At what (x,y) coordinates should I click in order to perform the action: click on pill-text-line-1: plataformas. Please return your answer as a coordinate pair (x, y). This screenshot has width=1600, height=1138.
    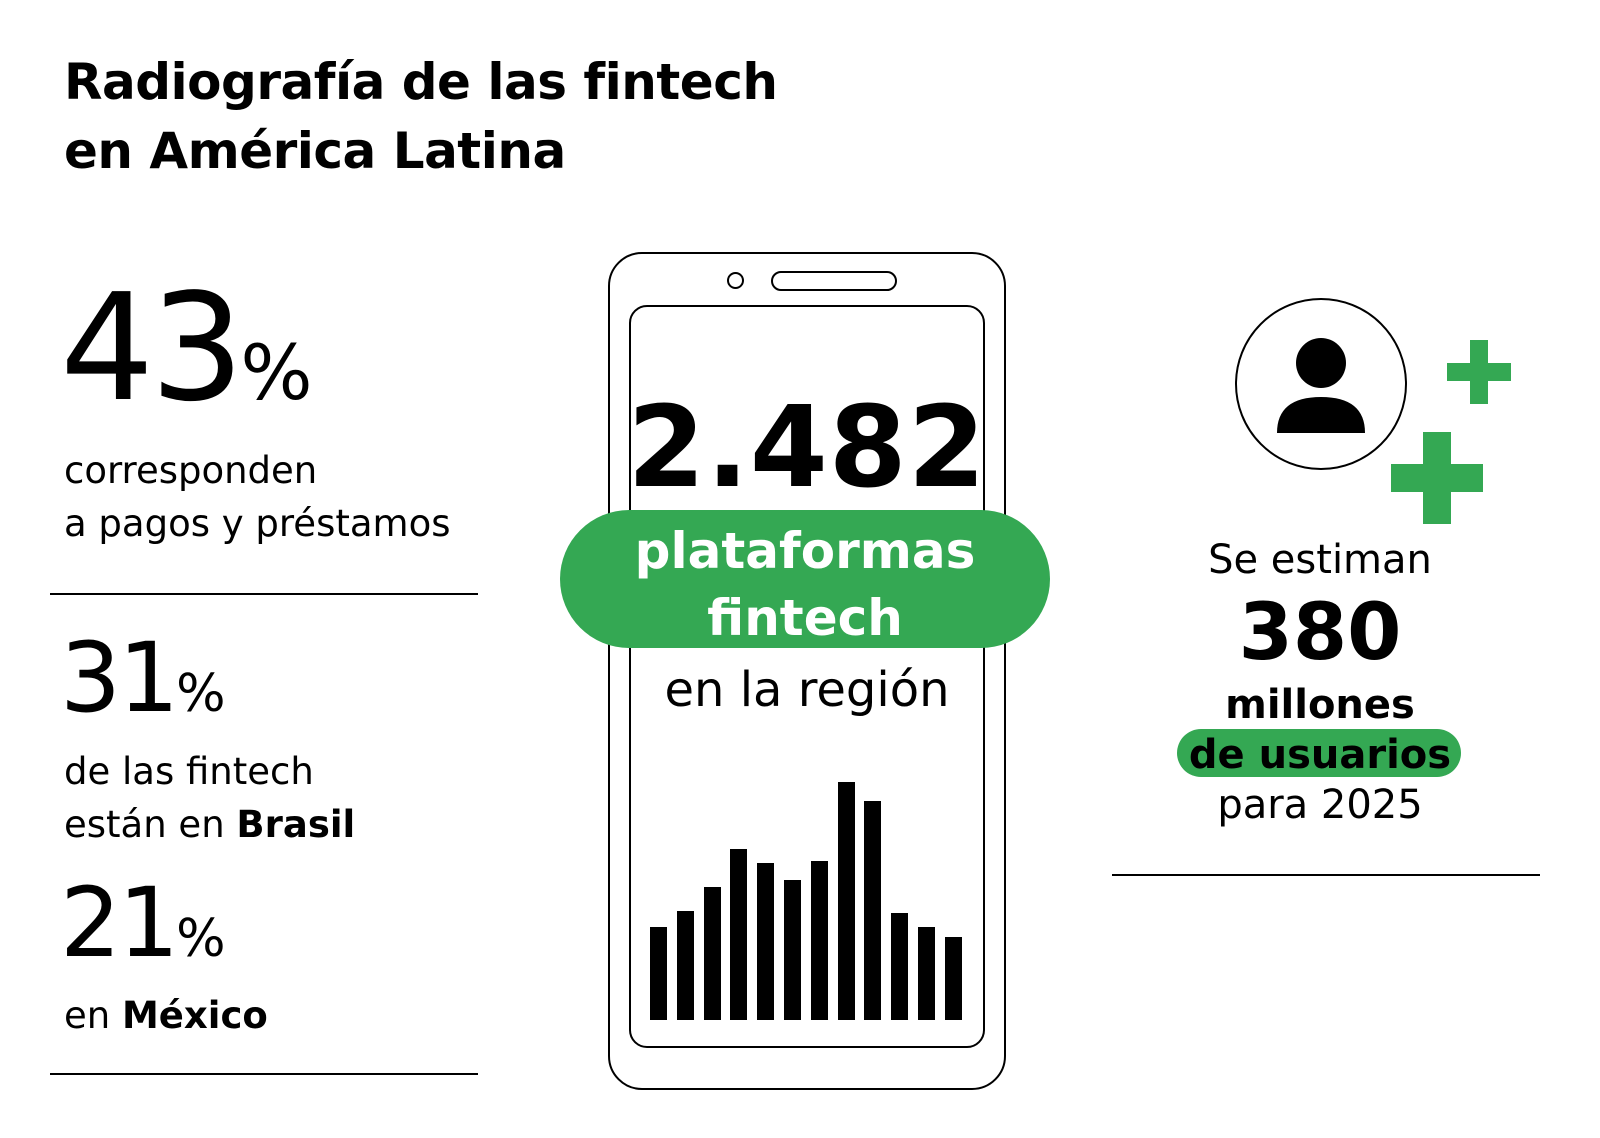
    Looking at the image, I should click on (805, 551).